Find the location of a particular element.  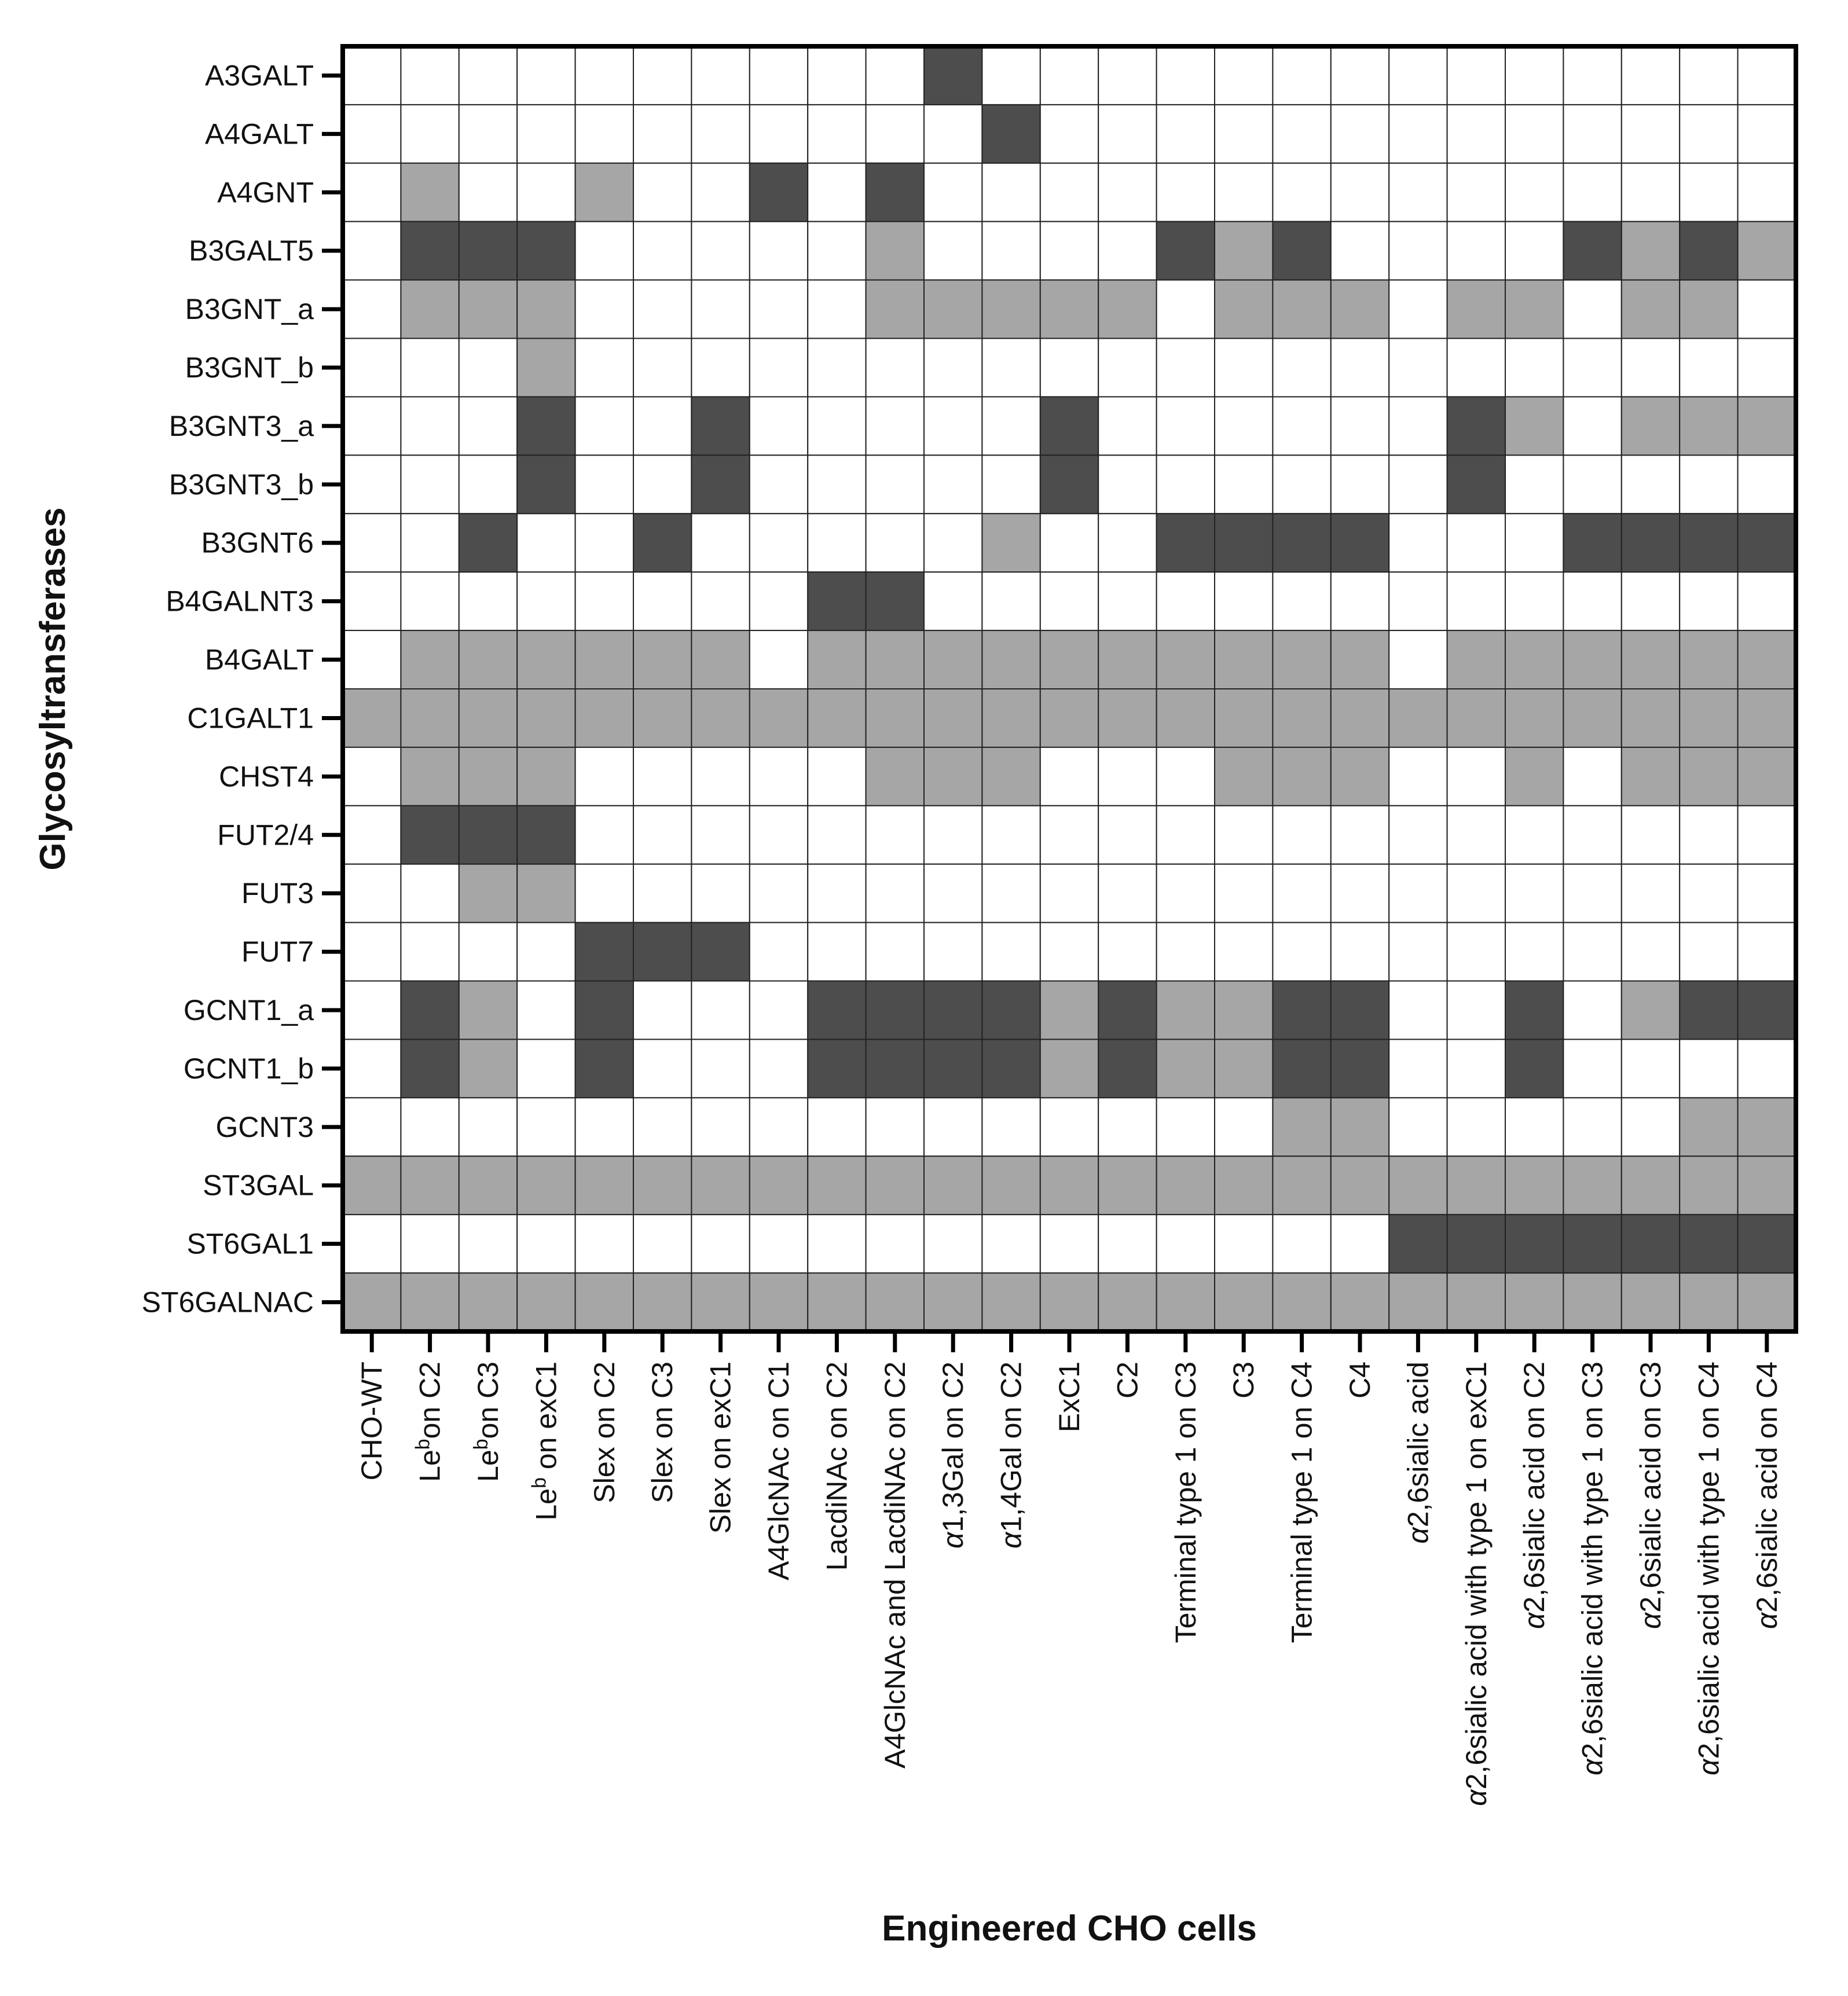

row-label: GCNT1_a is located at coordinates (249, 1010).